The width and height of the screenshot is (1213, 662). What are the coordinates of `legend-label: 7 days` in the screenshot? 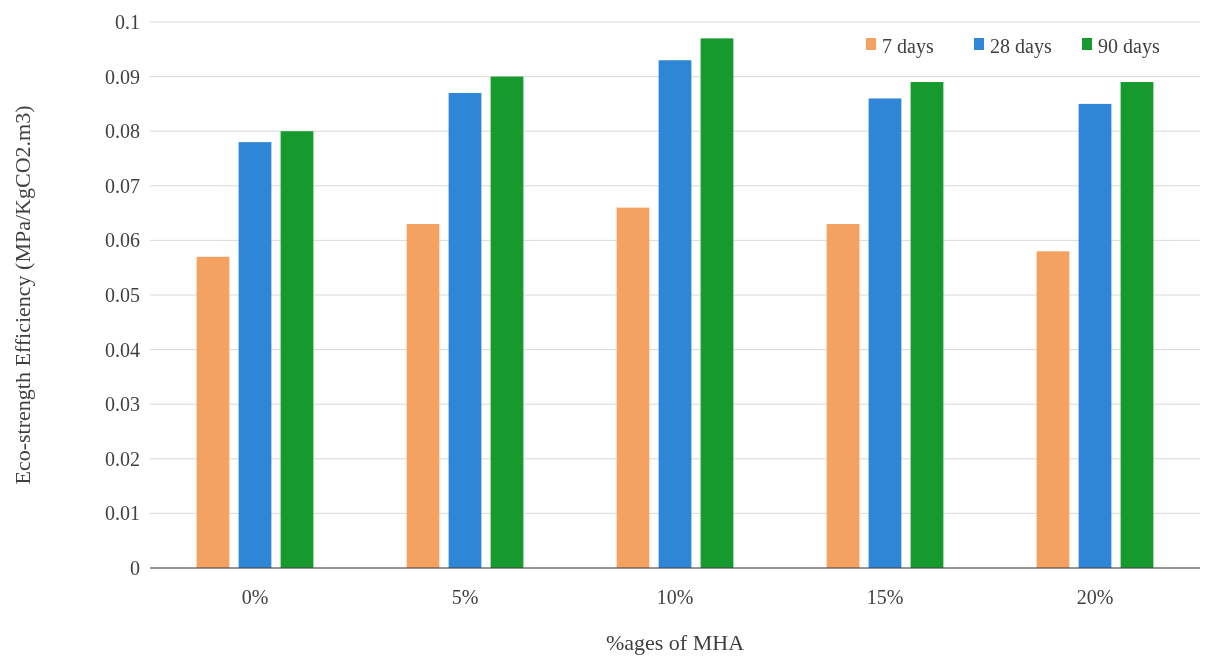 It's located at (908, 46).